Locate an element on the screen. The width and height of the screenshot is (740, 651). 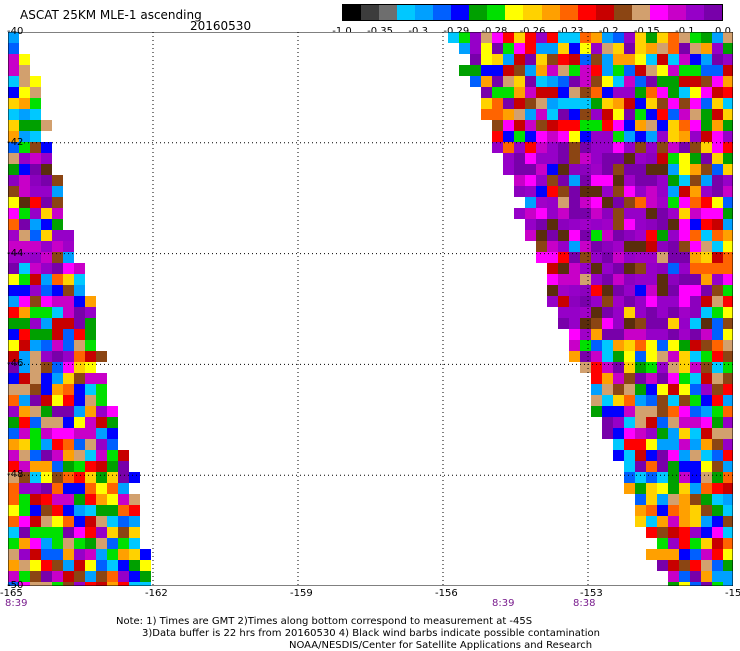
color-scale-bar is located at coordinates (532, 12).